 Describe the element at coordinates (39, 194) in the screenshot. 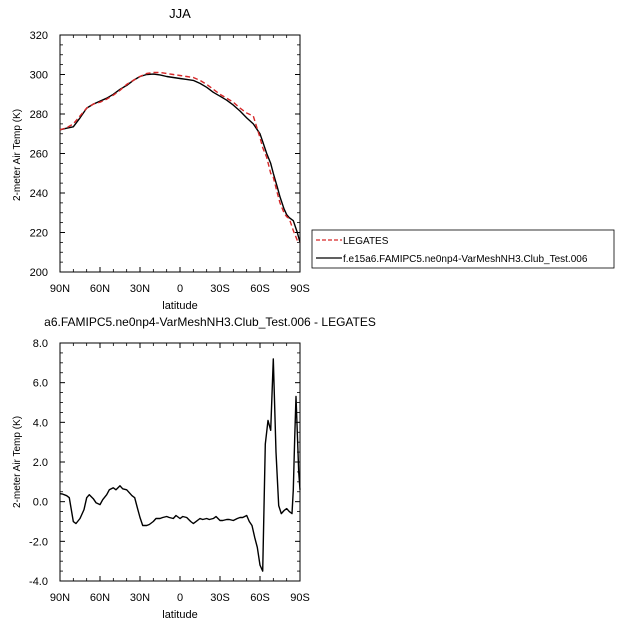

I see `top-y-tick-label: 240` at that location.